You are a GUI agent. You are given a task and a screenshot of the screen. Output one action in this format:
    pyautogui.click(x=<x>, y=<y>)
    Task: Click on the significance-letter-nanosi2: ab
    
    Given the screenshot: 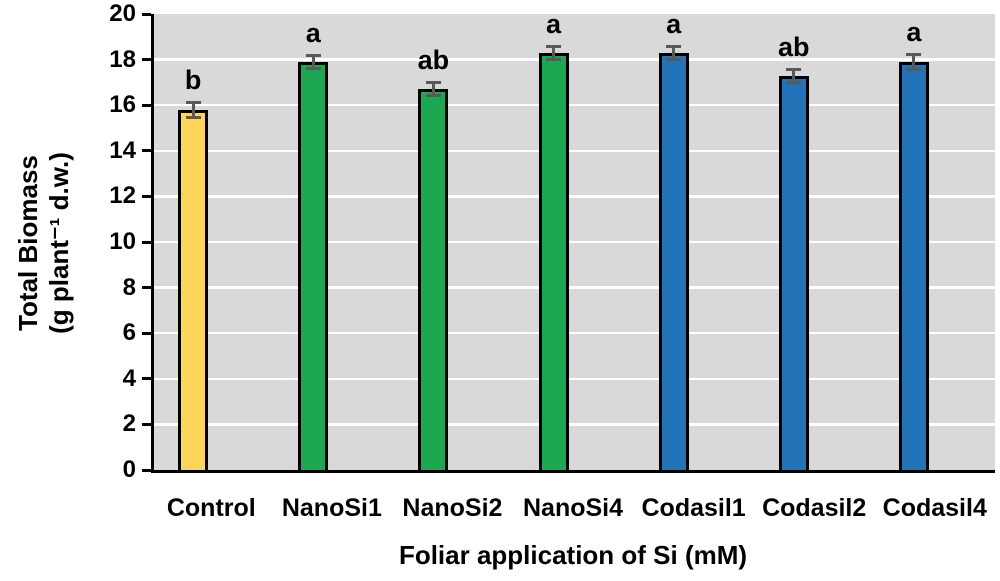 What is the action you would take?
    pyautogui.click(x=433, y=60)
    